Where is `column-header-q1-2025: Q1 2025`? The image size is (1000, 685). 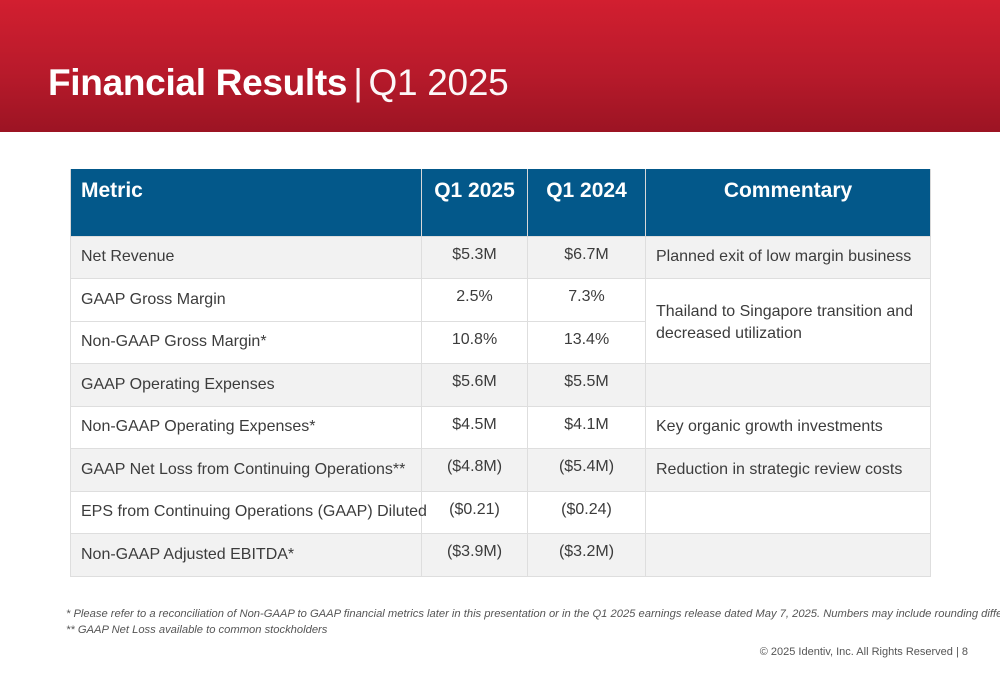 column-header-q1-2025: Q1 2025 is located at coordinates (474, 202).